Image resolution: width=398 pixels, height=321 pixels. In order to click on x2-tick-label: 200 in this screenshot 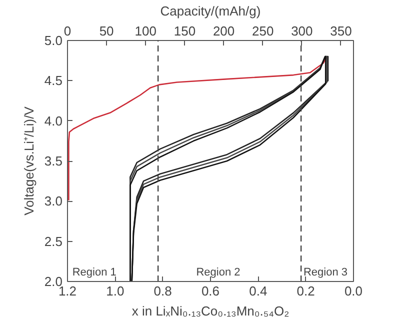, I will do `click(223, 31)`.